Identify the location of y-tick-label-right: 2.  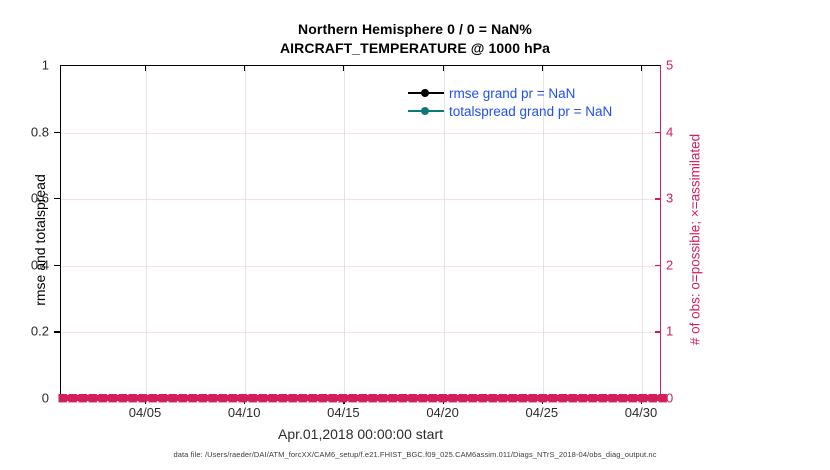
(670, 265).